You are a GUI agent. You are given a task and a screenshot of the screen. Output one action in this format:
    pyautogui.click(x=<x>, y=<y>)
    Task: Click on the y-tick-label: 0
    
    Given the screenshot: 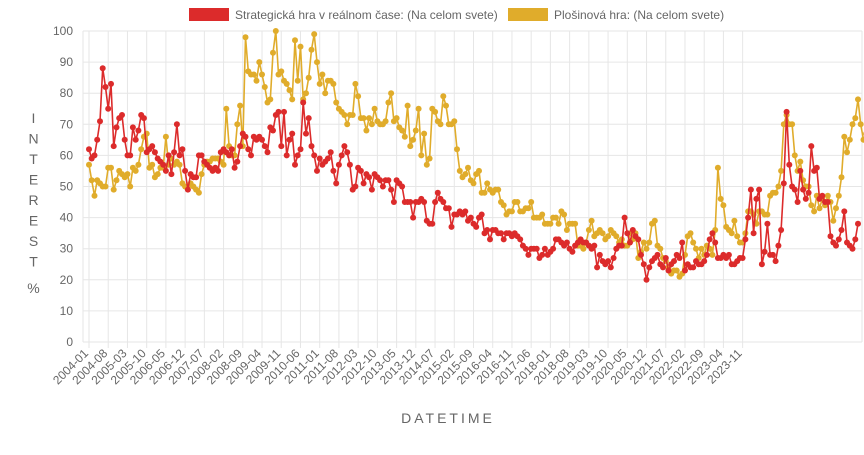 What is the action you would take?
    pyautogui.click(x=69, y=342)
    